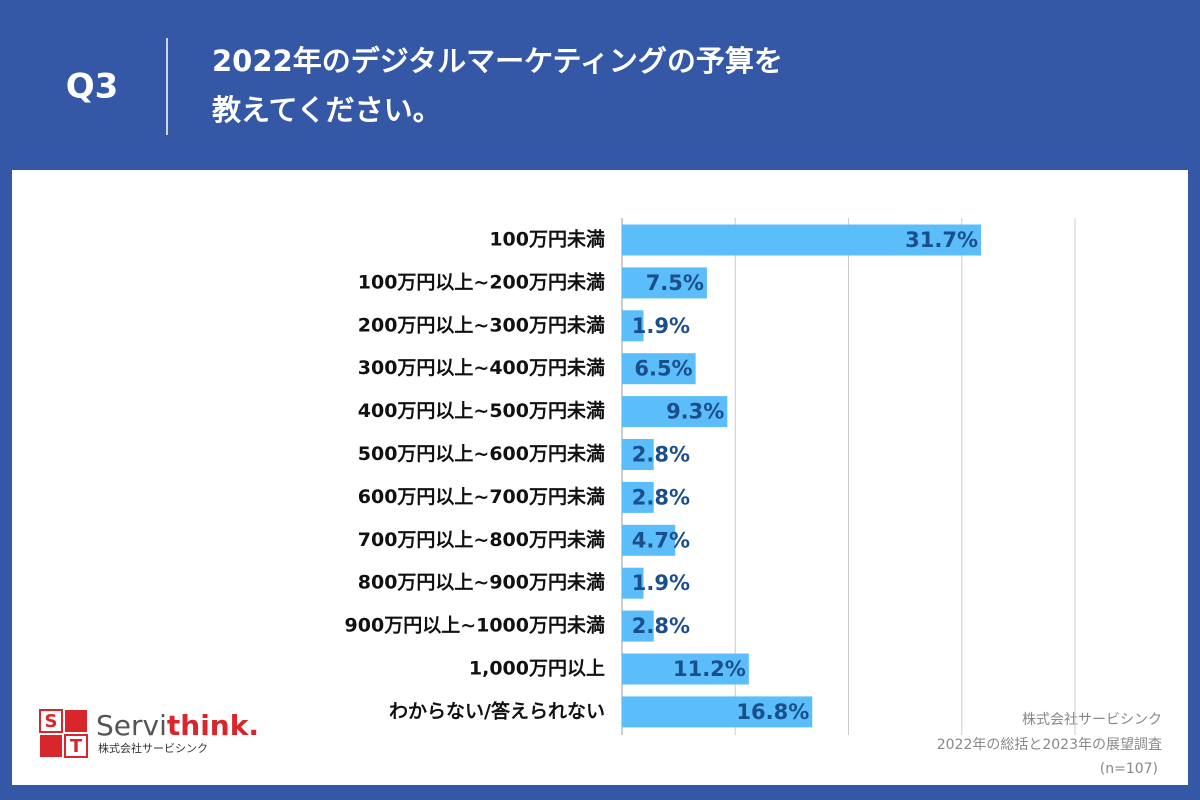 This screenshot has width=1200, height=800. I want to click on y-tick-label: わからない/答えられない, so click(497, 710).